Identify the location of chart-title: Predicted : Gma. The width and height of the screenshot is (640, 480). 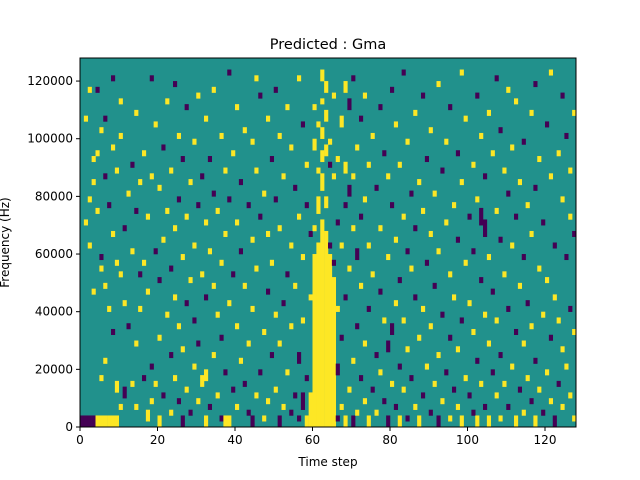
(328, 45).